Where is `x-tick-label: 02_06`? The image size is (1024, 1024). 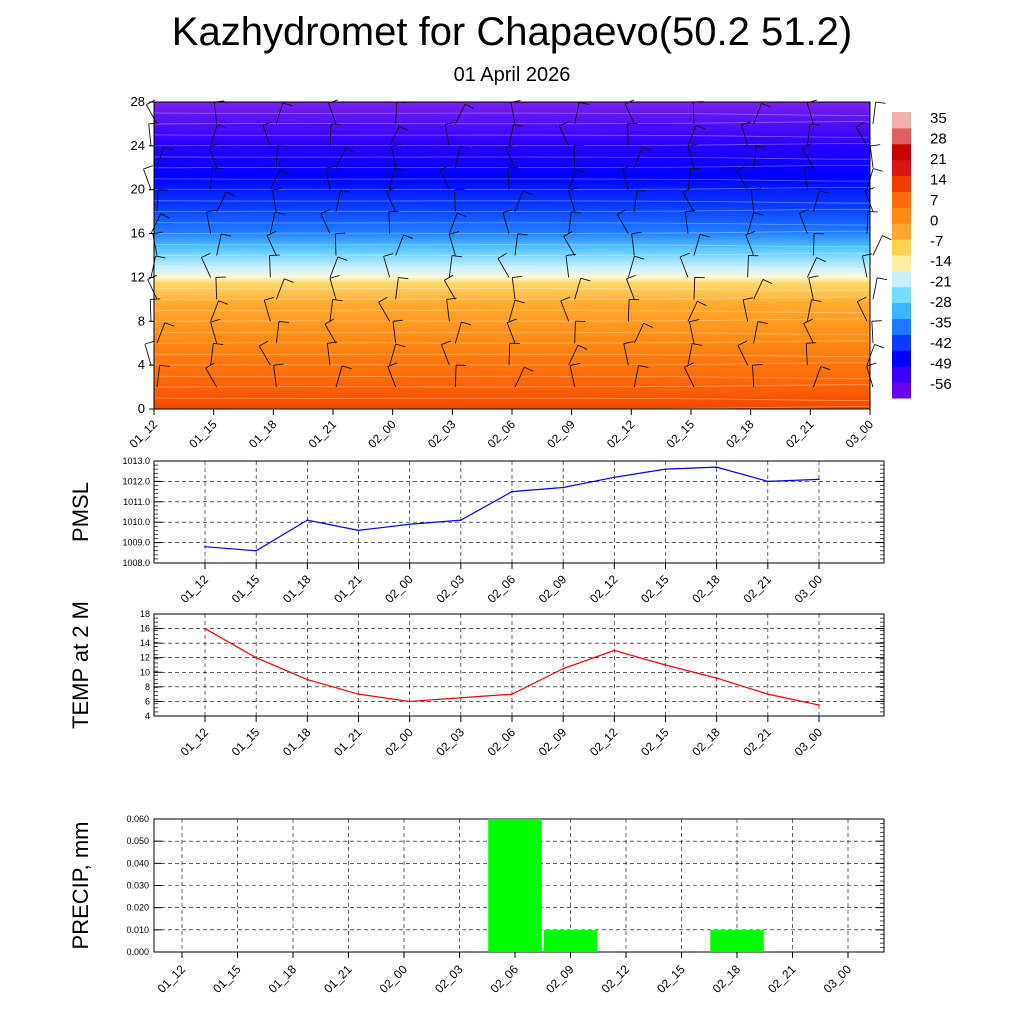
x-tick-label: 02_06 is located at coordinates (502, 434).